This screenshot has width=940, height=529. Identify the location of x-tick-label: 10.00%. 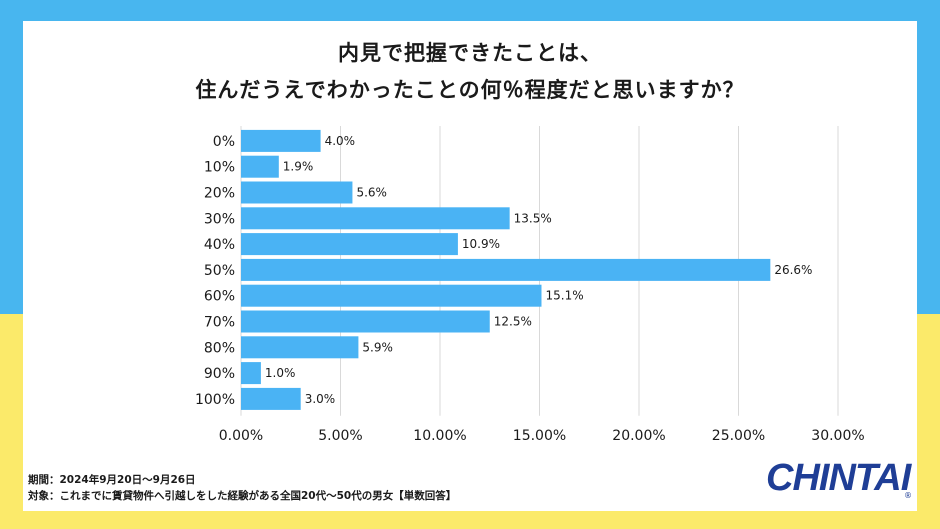
(439, 436).